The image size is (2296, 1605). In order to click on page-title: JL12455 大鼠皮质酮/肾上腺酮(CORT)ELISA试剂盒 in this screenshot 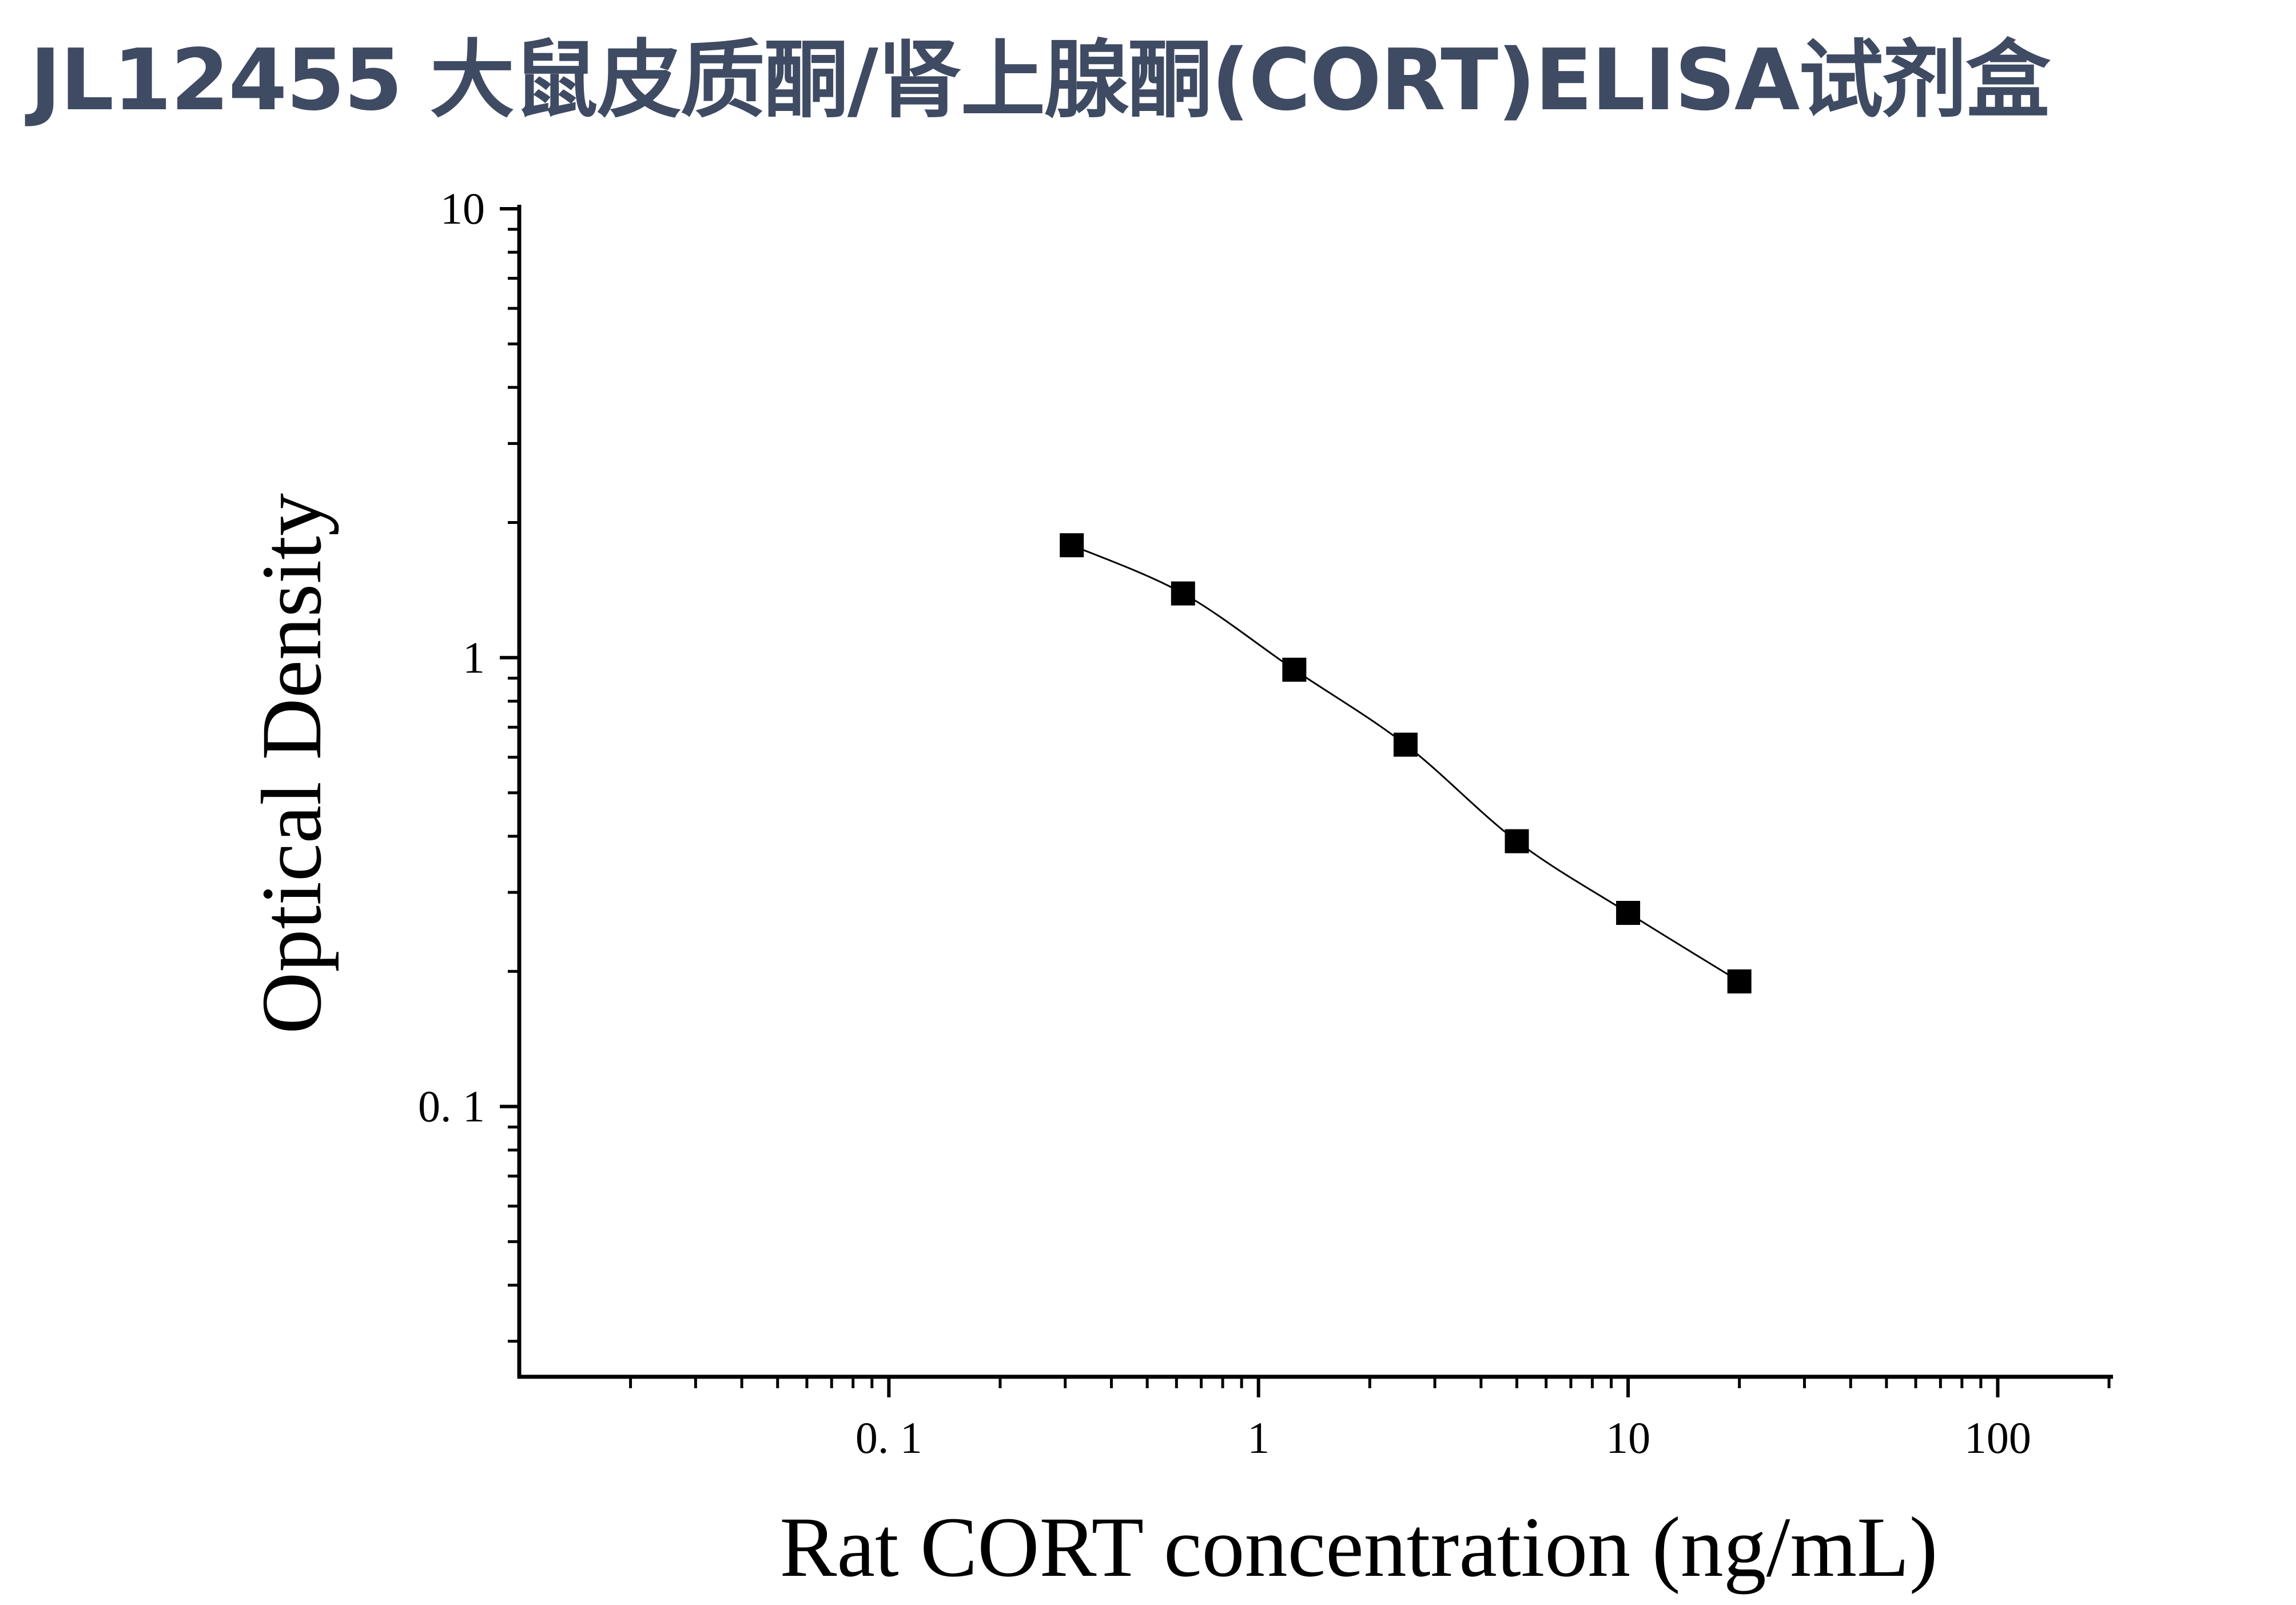, I will do `click(1040, 80)`.